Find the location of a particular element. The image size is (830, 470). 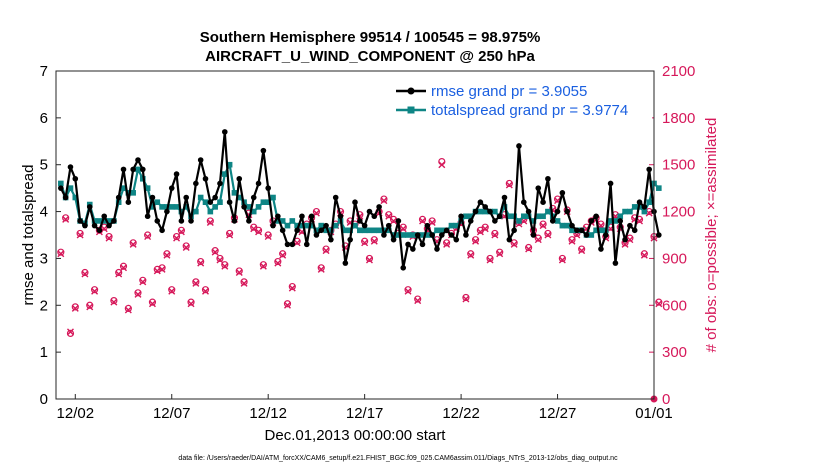

y2-axis-label: # of obs: o=possible; ×=assimilated is located at coordinates (711, 235).